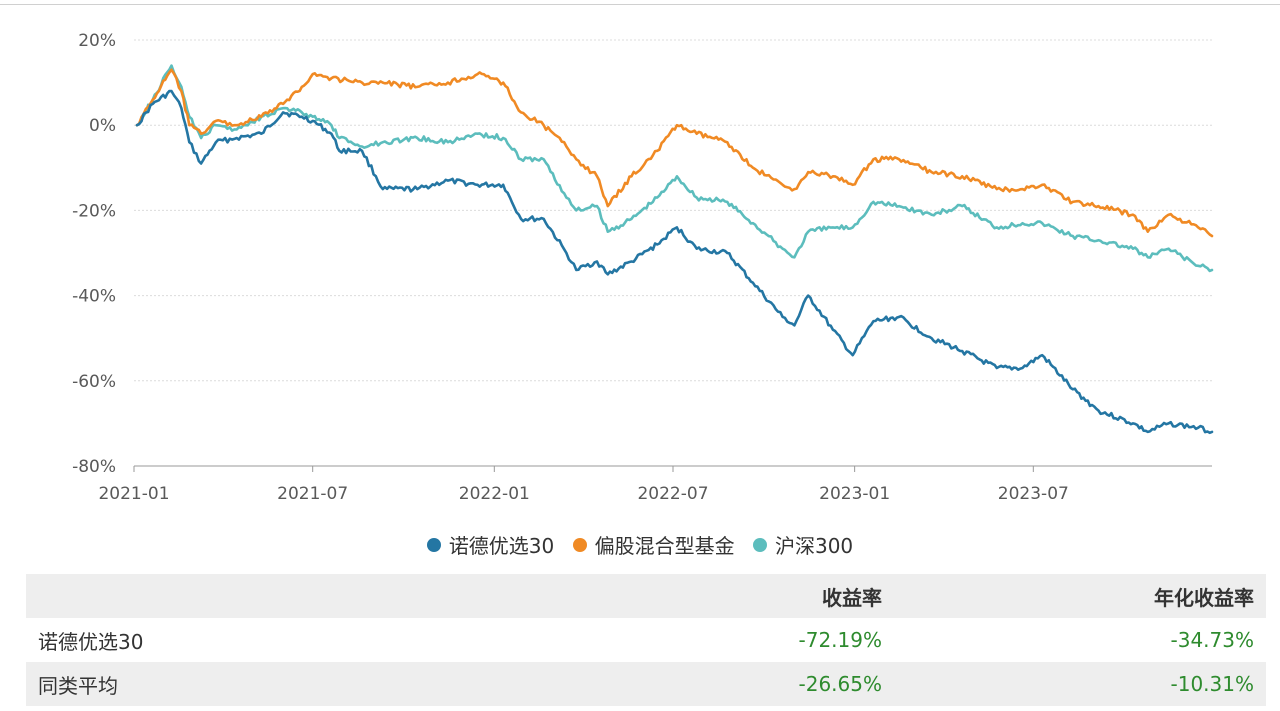  Describe the element at coordinates (664, 546) in the screenshot. I see `legend-label: 偏股混合型基金` at that location.